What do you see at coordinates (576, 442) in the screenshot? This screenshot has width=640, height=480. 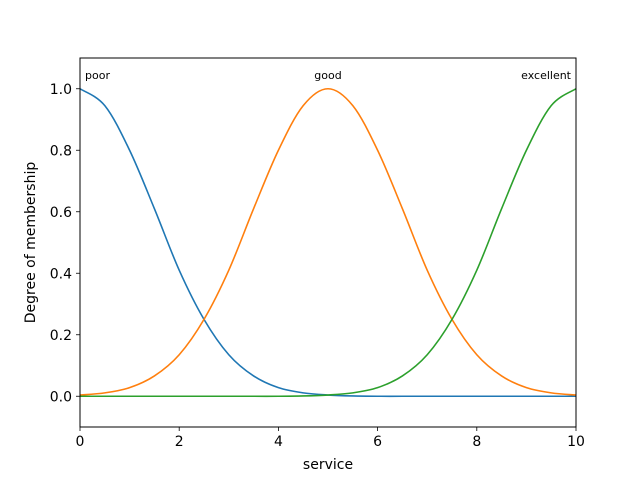 I see `x-tick-label: 10` at bounding box center [576, 442].